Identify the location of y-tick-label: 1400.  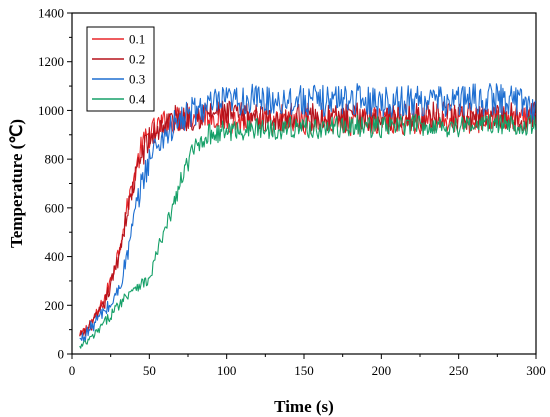
(51, 13).